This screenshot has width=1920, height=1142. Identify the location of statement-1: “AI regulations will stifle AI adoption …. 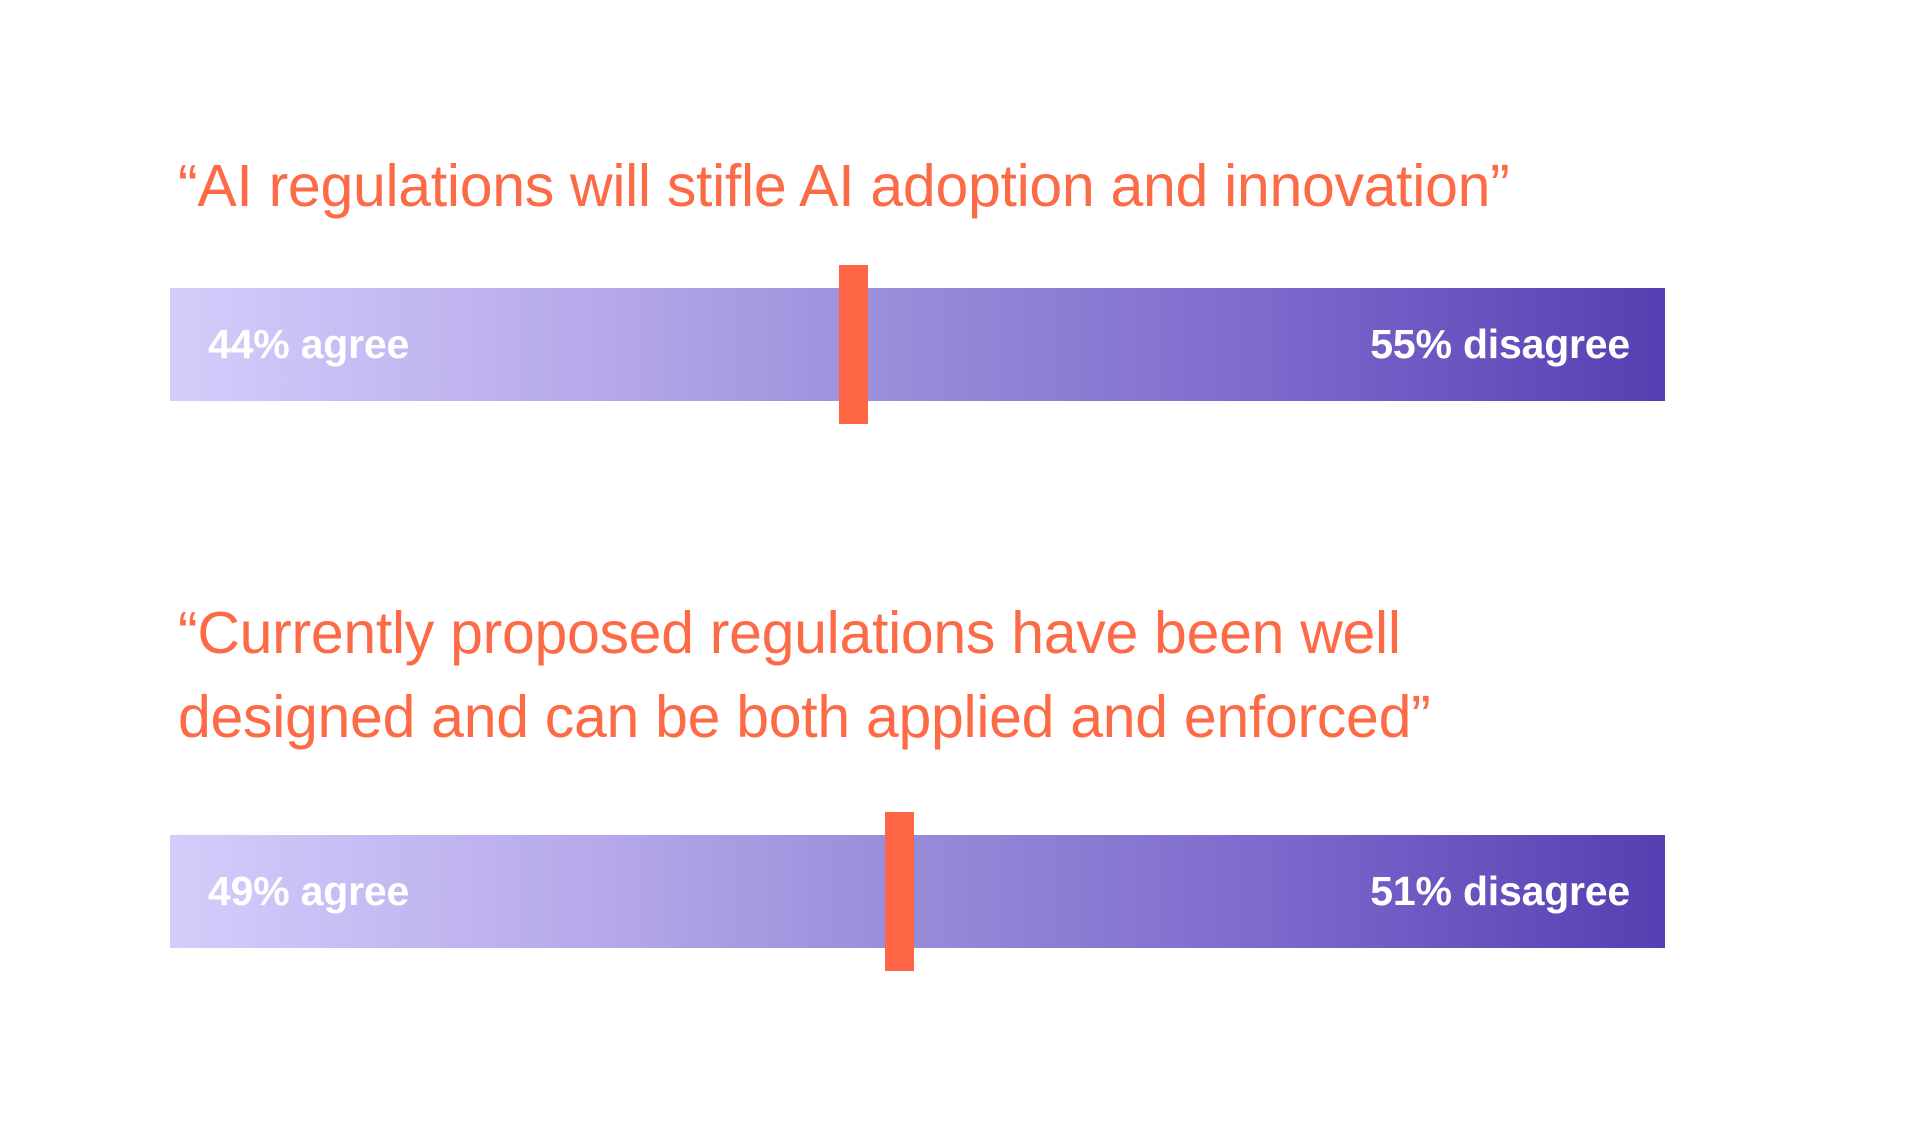
(844, 186).